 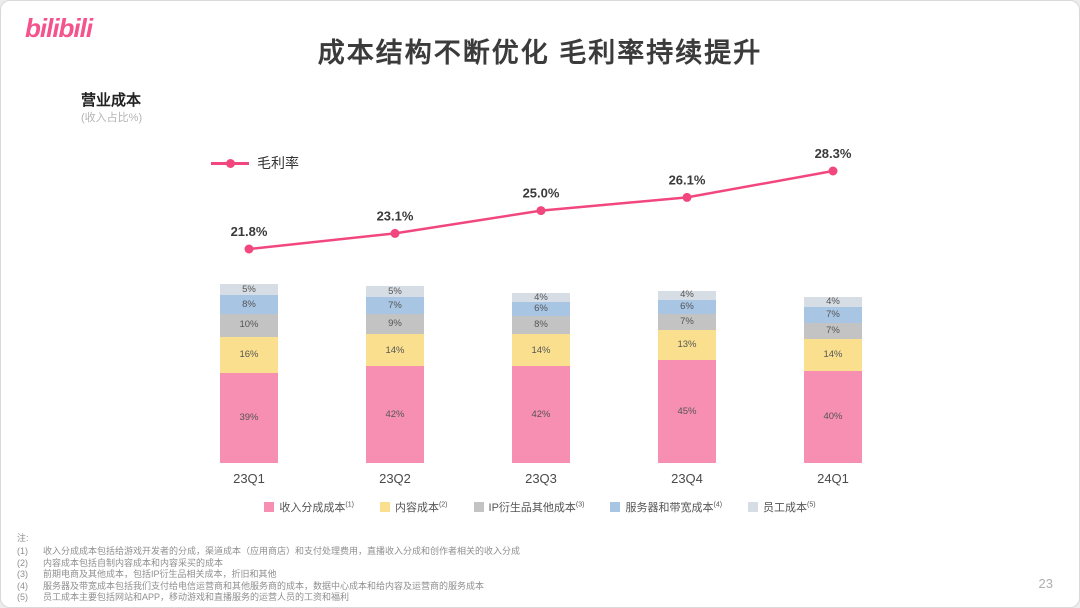 What do you see at coordinates (249, 418) in the screenshot?
I see `bar-segment-revenue-sharing-cost: 39%` at bounding box center [249, 418].